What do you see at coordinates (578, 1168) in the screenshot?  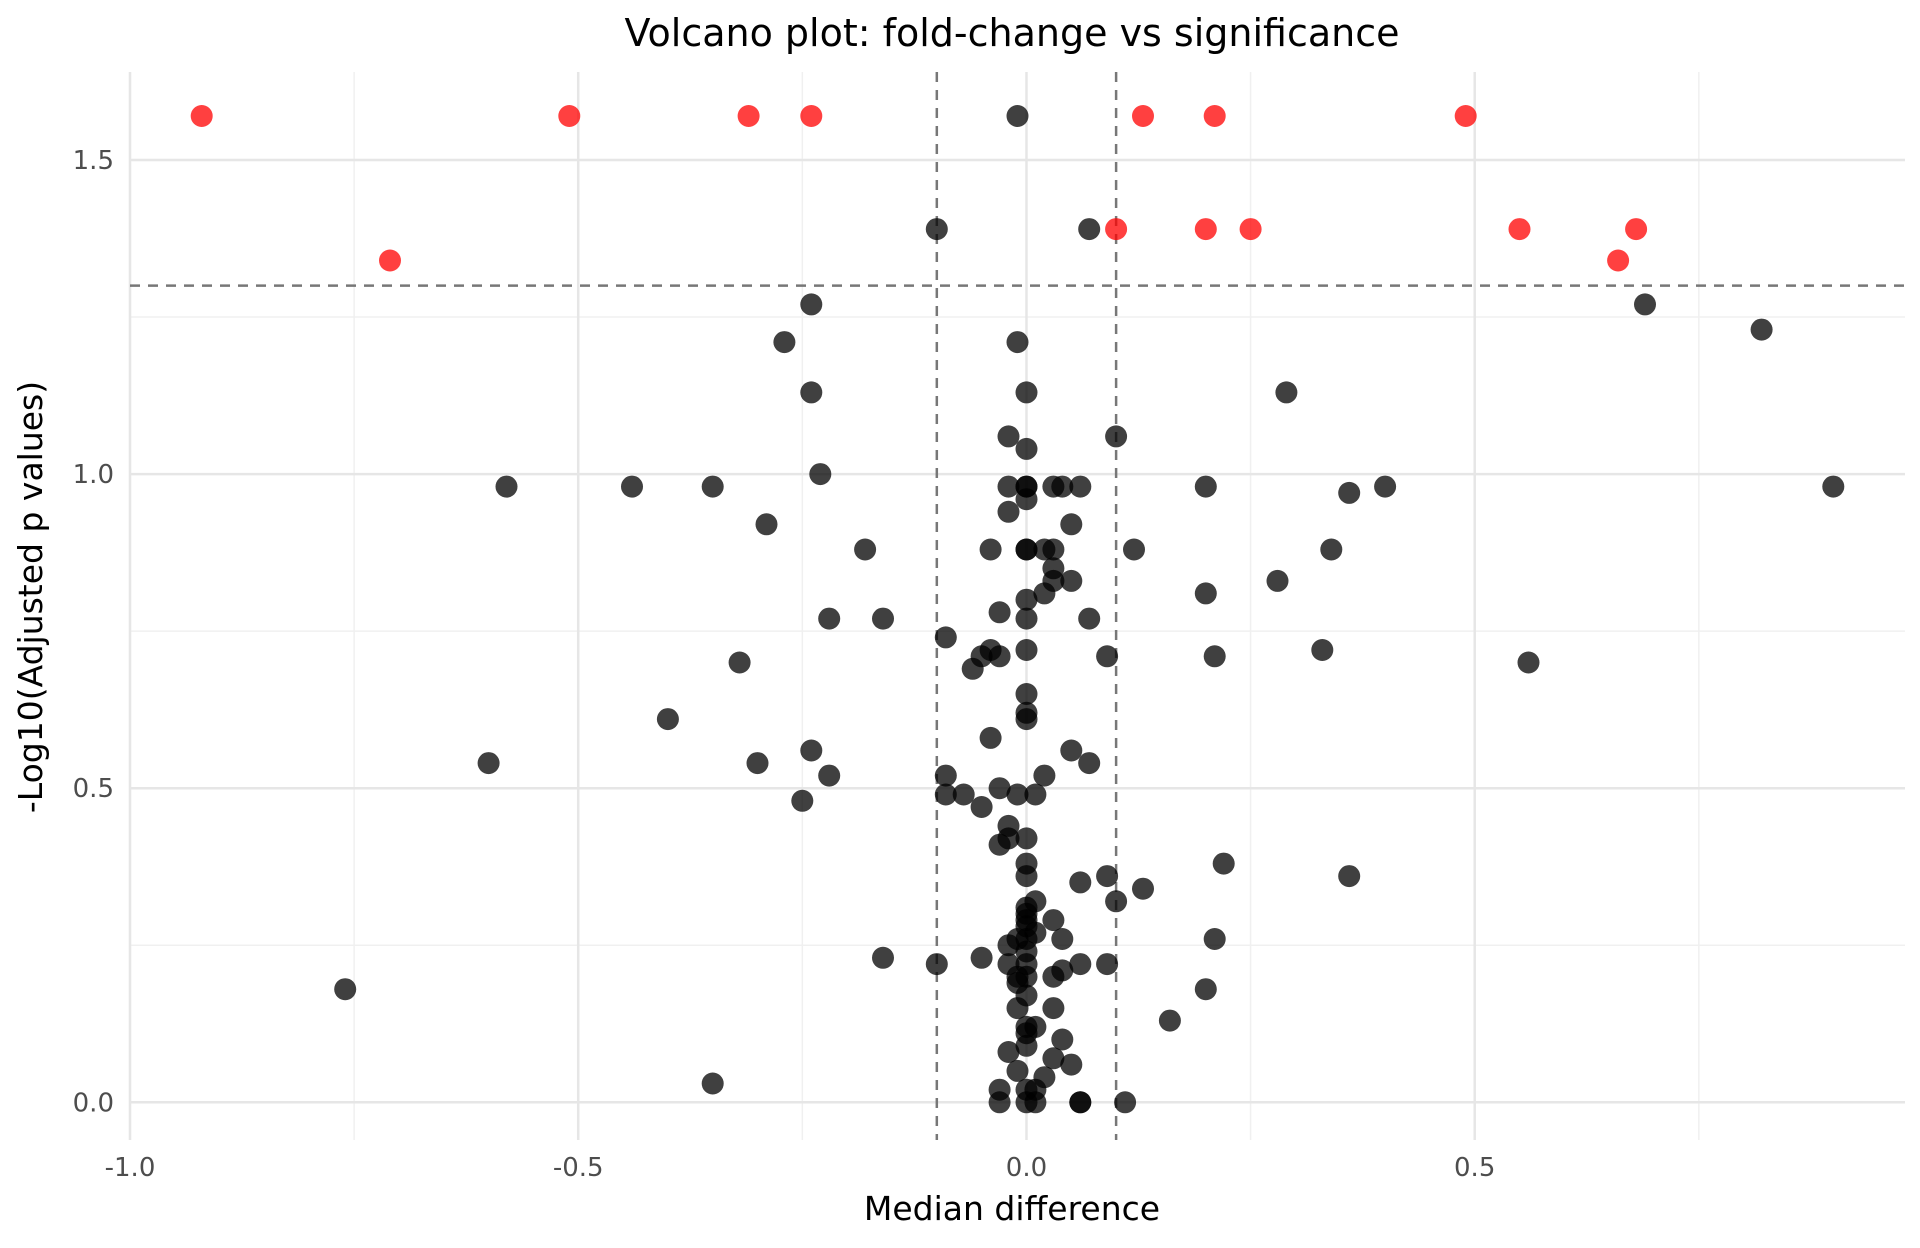 I see `x-tick-label-1: -0.5` at bounding box center [578, 1168].